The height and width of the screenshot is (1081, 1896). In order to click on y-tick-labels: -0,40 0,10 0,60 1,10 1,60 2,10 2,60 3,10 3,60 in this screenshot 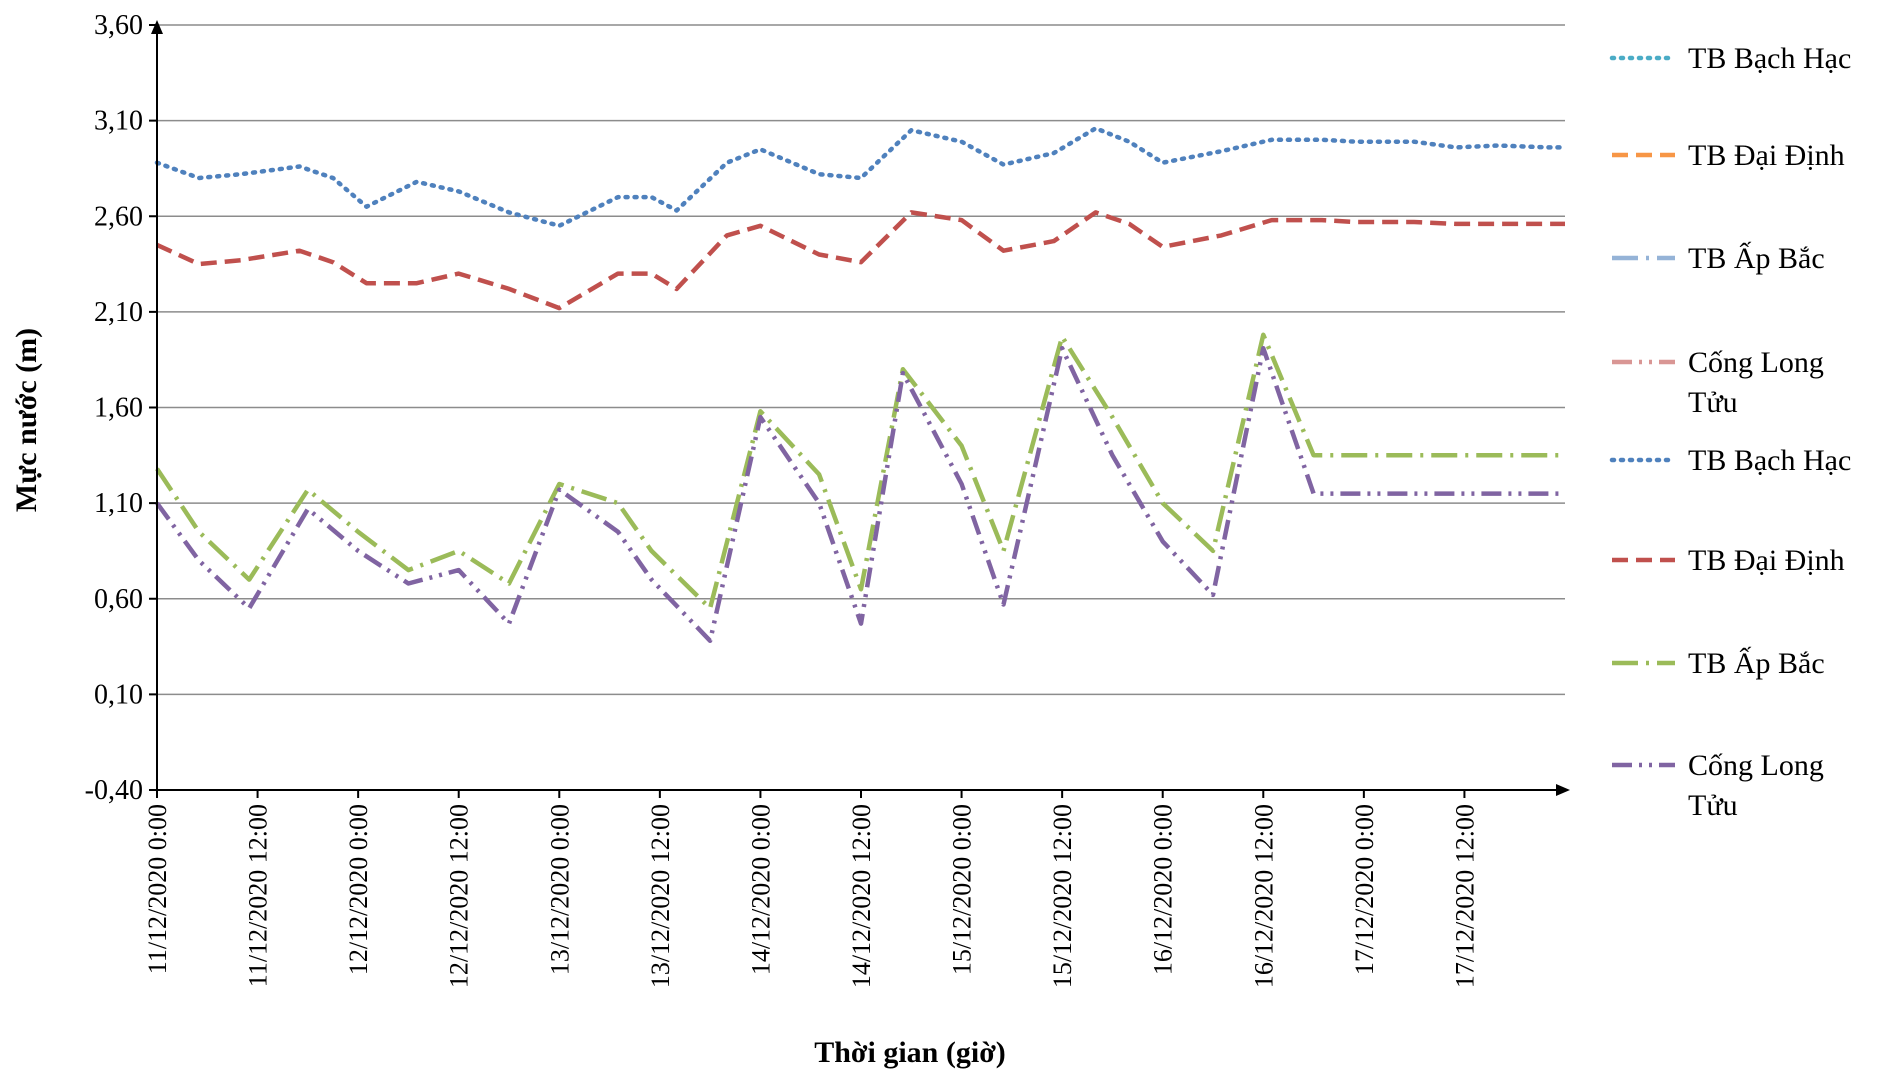, I will do `click(114, 408)`.